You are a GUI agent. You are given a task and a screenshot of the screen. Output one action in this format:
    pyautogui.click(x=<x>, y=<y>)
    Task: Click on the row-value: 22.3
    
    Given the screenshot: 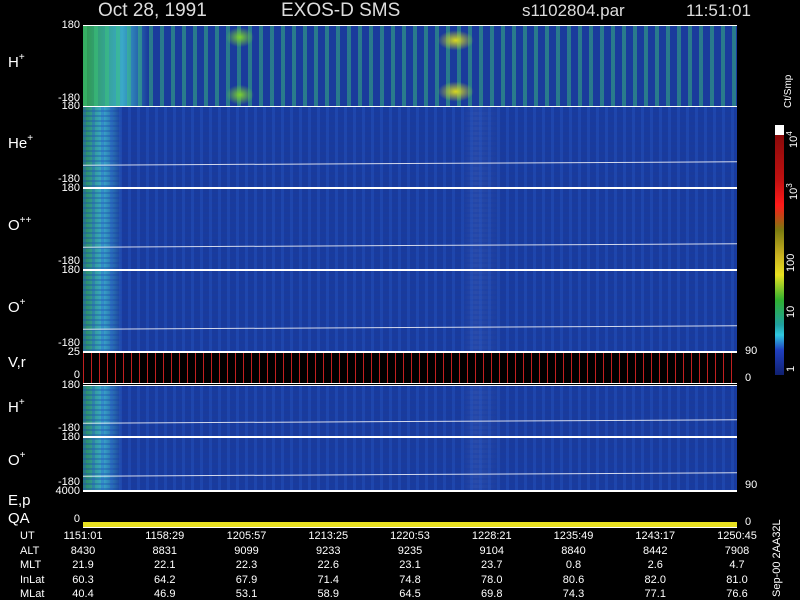 What is the action you would take?
    pyautogui.click(x=246, y=565)
    